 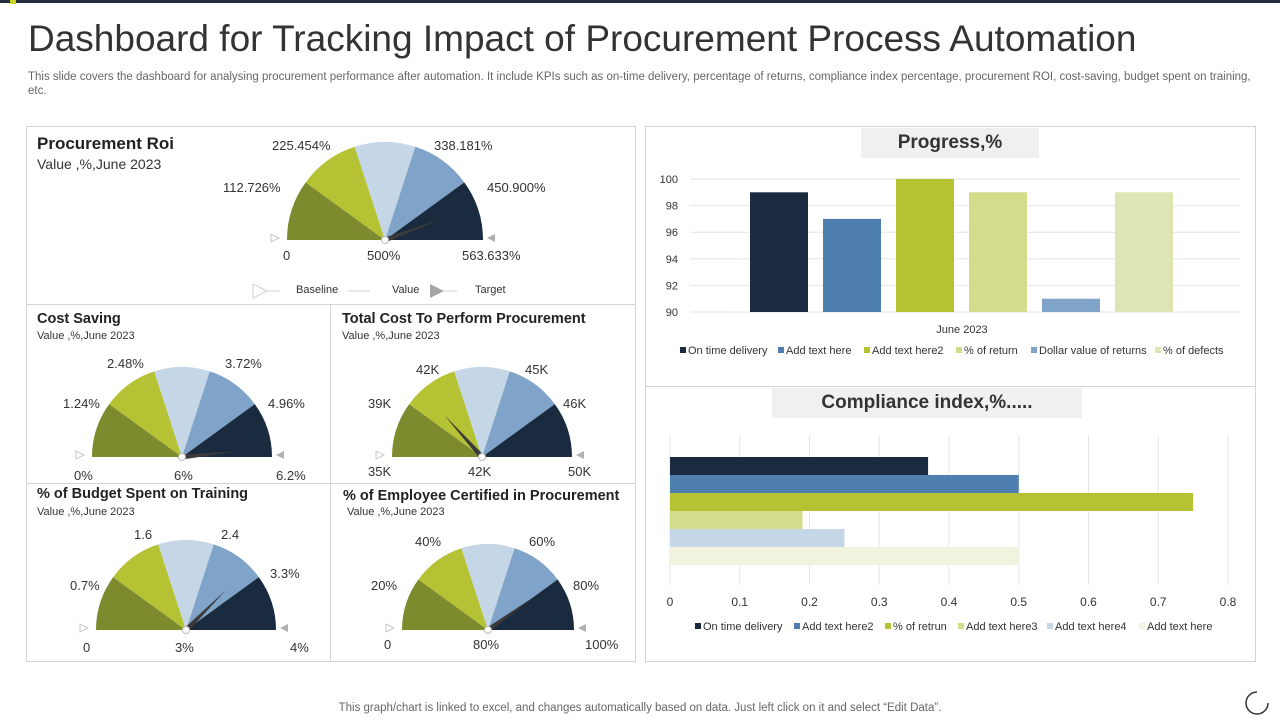 I want to click on budget-label-max: 4%, so click(x=299, y=647).